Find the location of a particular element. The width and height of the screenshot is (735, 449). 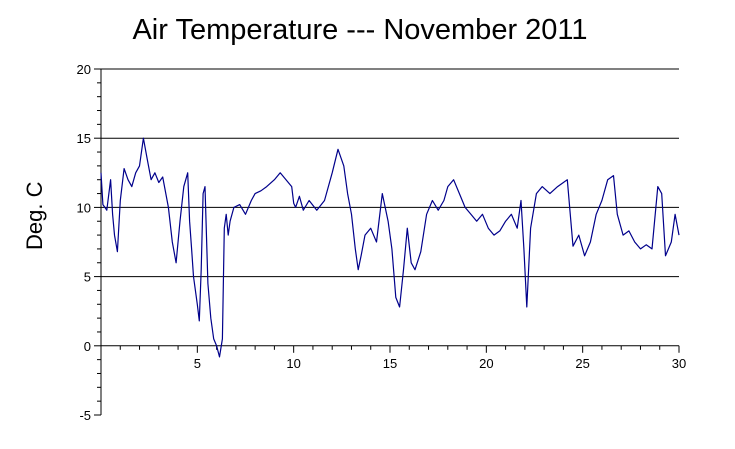

x-tick-label: 25 is located at coordinates (582, 363).